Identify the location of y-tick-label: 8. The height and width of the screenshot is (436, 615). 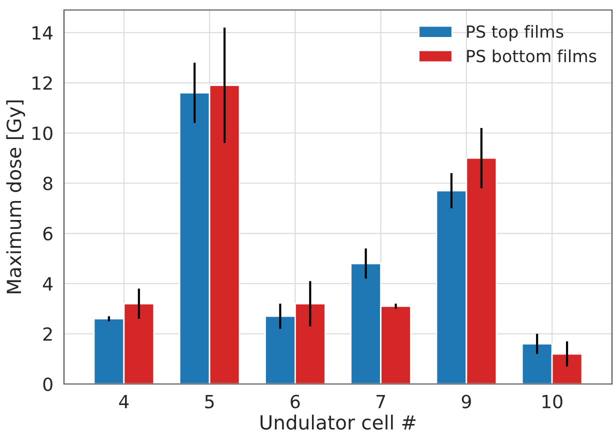
(47, 183).